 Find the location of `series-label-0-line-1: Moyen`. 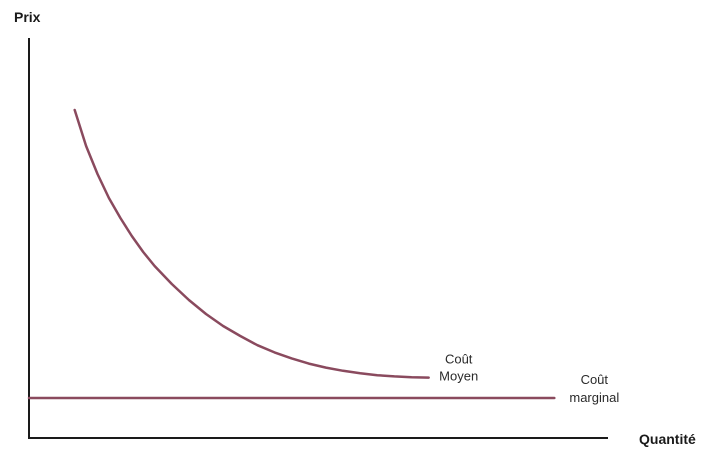

series-label-0-line-1: Moyen is located at coordinates (458, 376).